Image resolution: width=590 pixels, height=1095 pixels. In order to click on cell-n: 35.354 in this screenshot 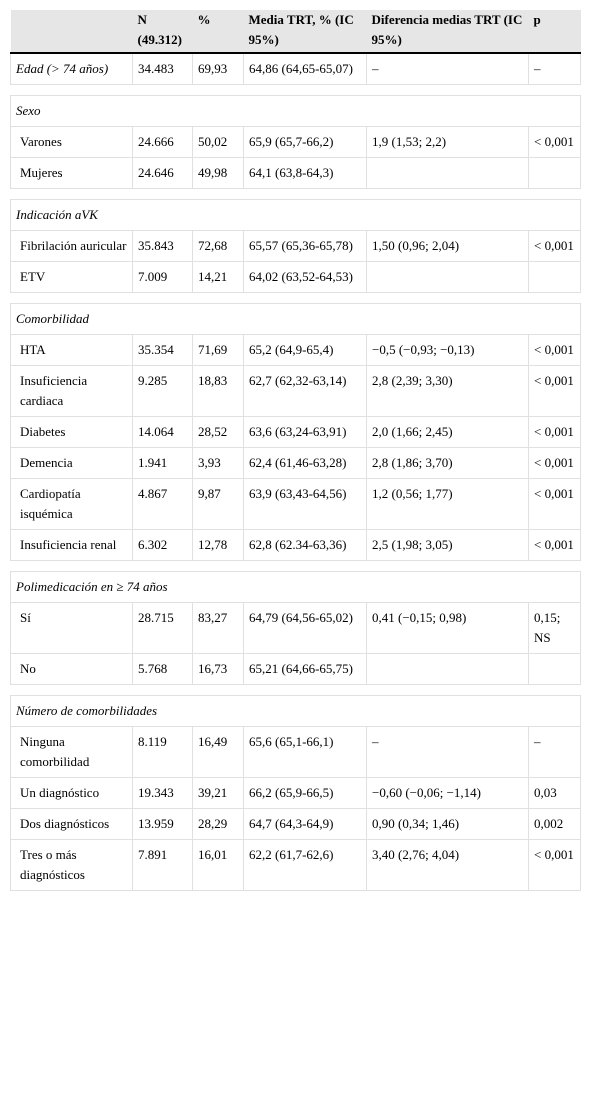, I will do `click(162, 350)`.